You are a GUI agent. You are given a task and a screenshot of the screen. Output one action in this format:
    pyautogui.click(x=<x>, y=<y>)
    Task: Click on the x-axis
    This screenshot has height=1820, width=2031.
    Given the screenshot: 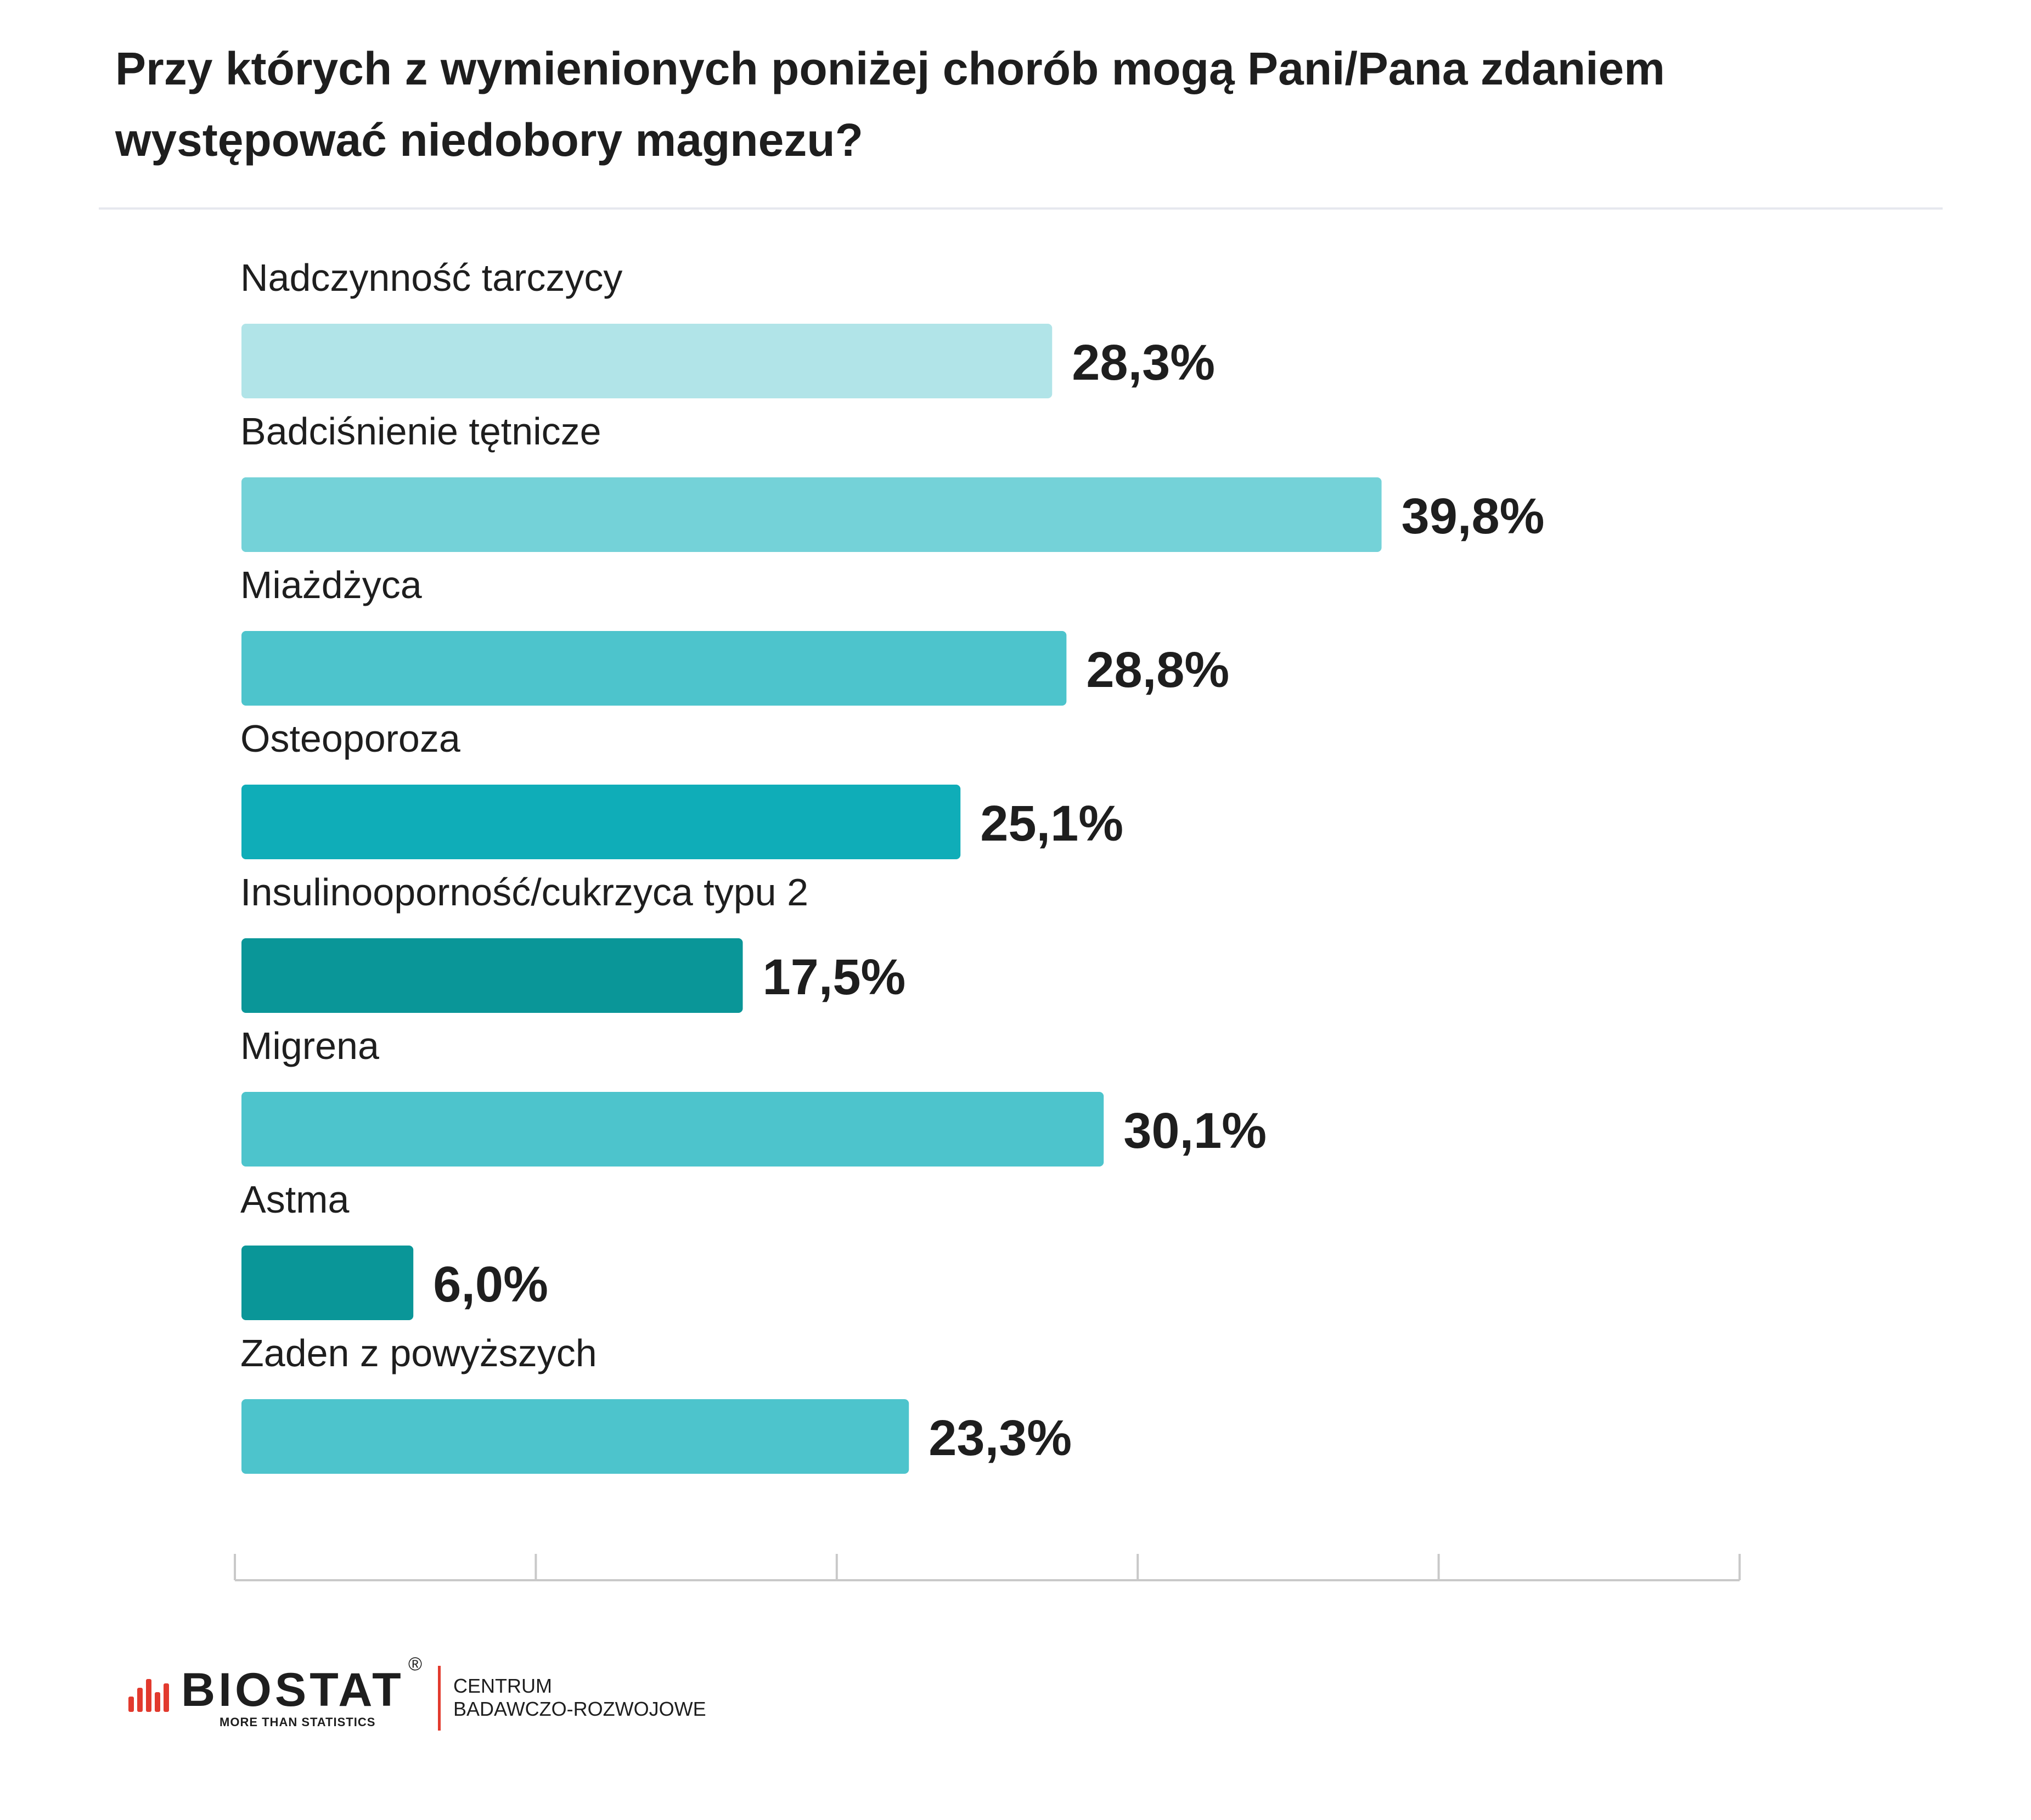 What is the action you would take?
    pyautogui.click(x=987, y=1567)
    